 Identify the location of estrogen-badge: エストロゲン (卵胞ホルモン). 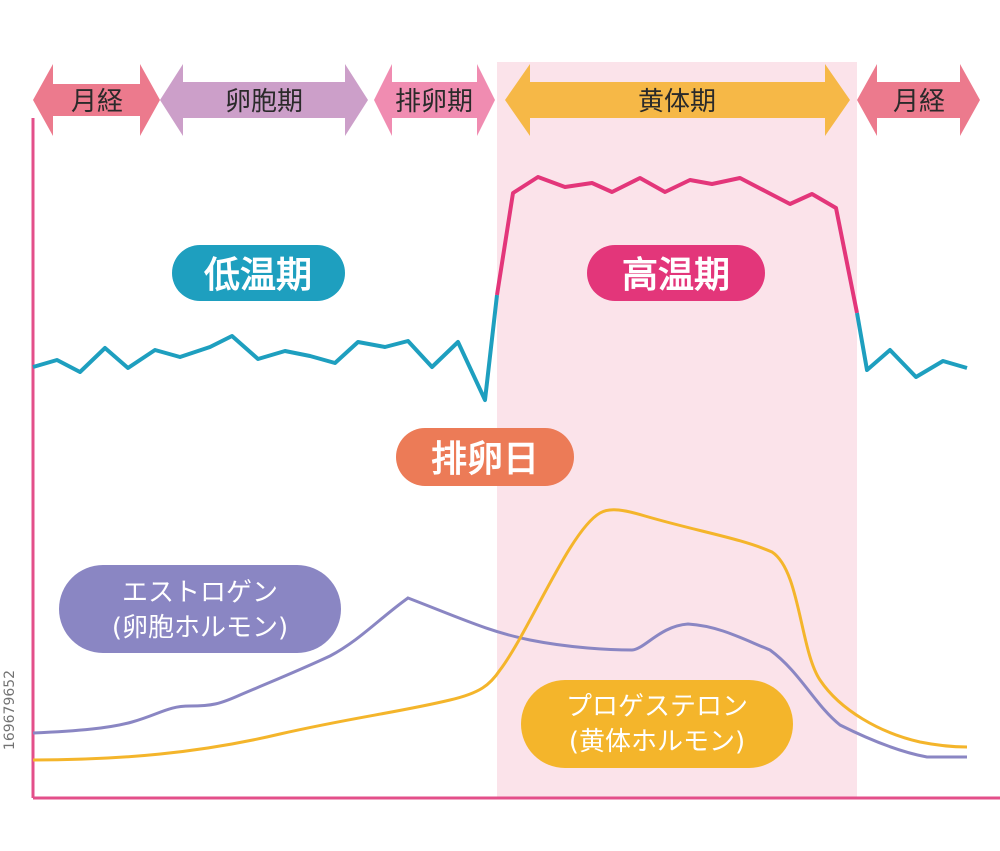
(200, 609).